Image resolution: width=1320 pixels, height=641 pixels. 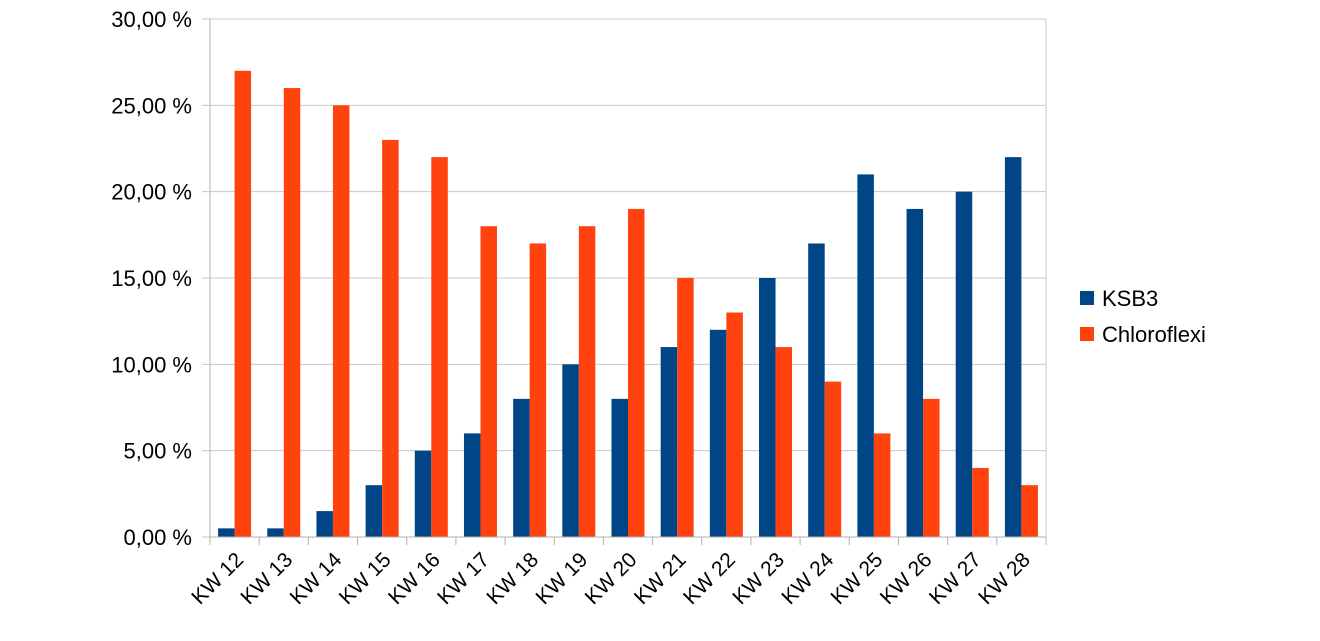 What do you see at coordinates (463, 578) in the screenshot?
I see `x-tick-label: KW 17` at bounding box center [463, 578].